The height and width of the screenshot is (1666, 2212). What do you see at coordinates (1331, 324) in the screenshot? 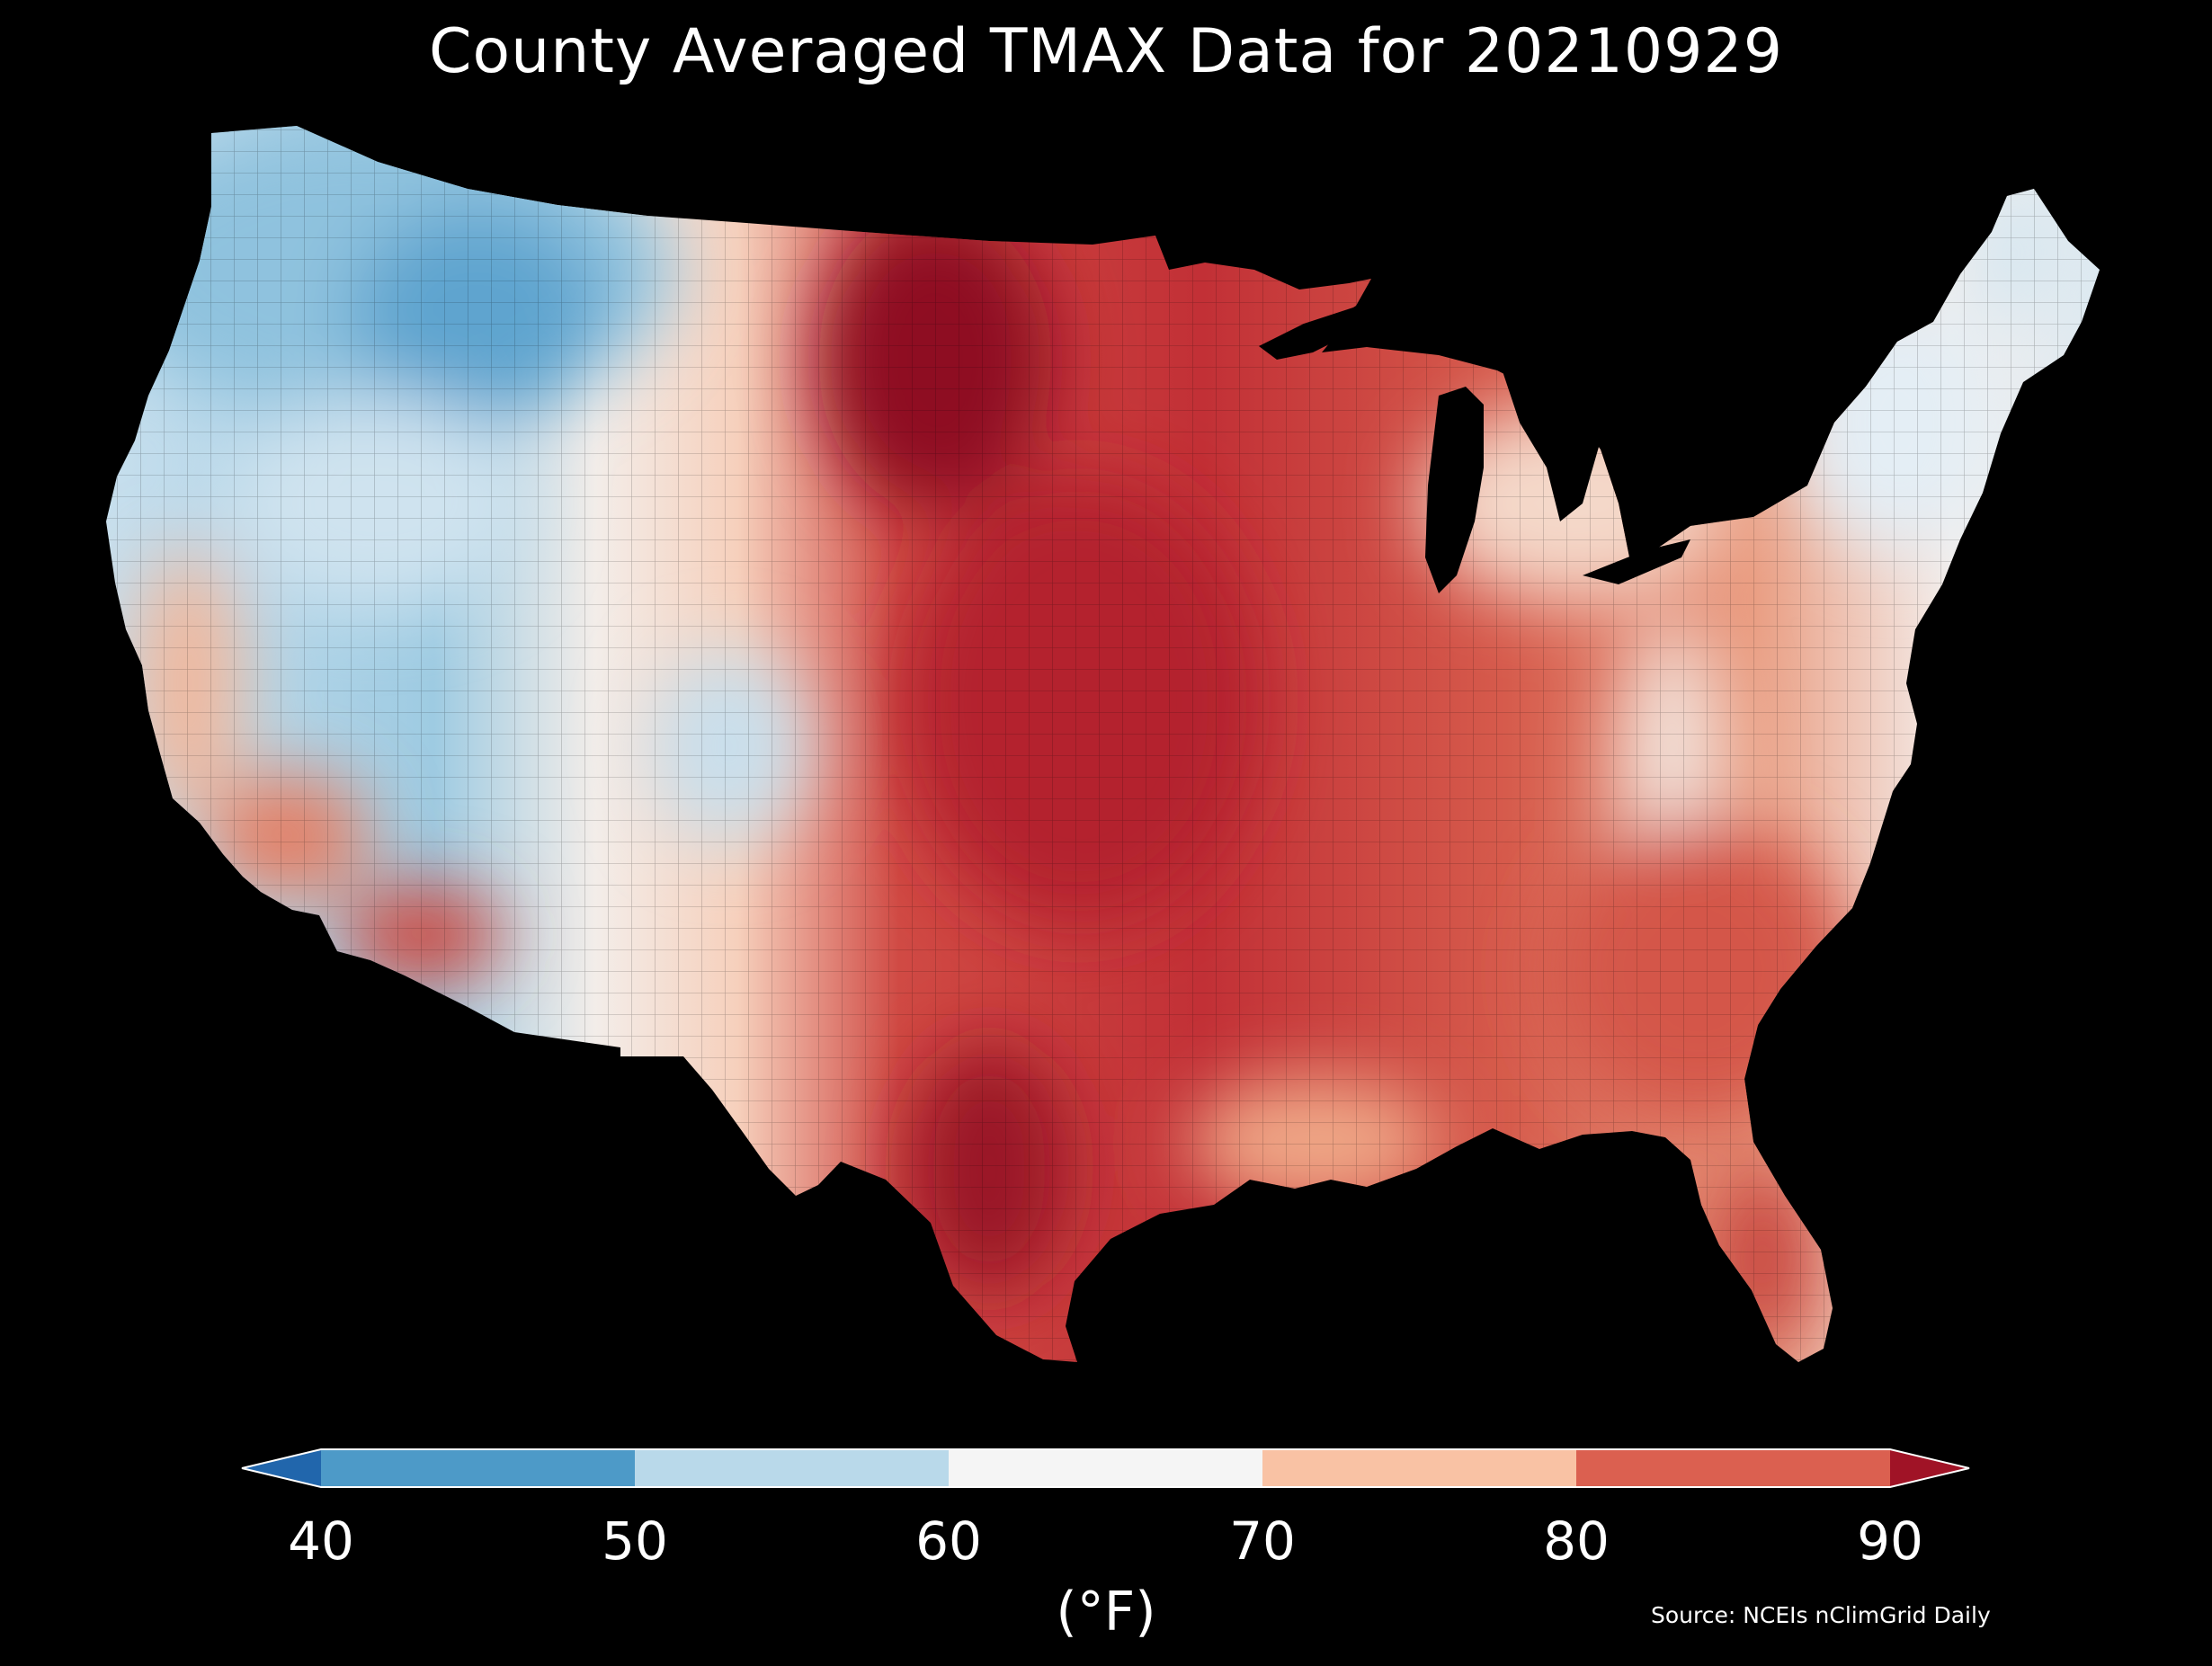
I see `lake-superior` at bounding box center [1331, 324].